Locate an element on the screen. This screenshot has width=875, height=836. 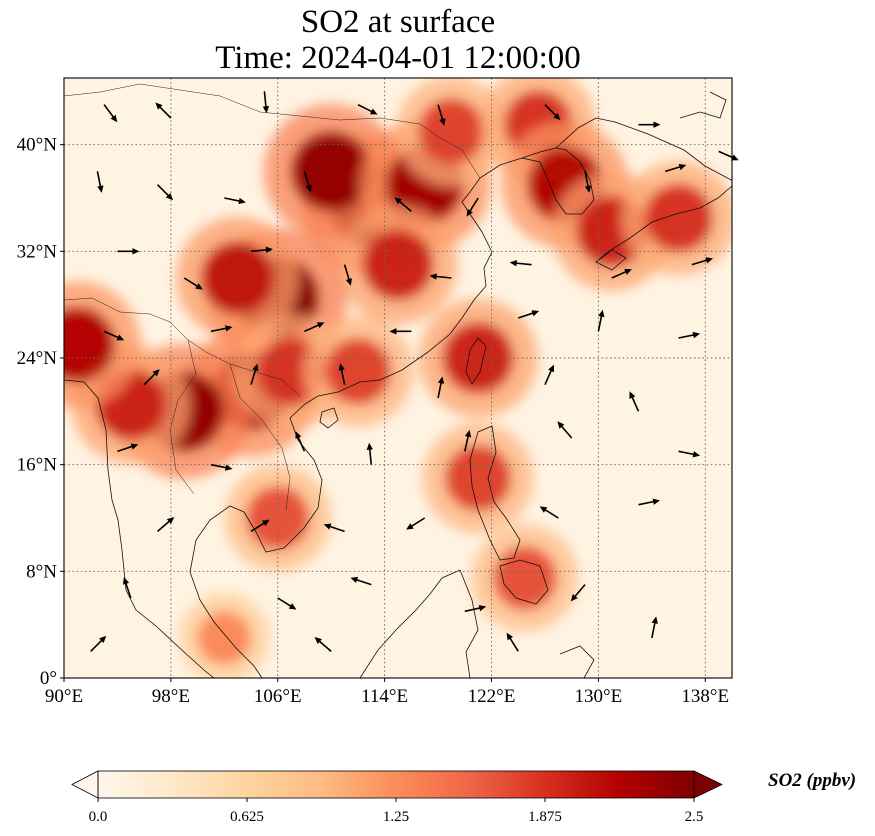
border-china-north is located at coordinates (272, 131).